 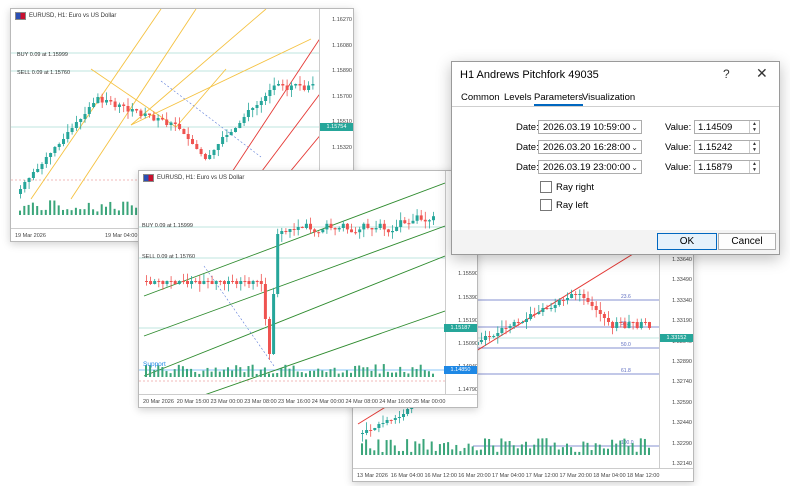 I want to click on time-tick-label: 18 Mar 12:00, so click(x=643, y=476).